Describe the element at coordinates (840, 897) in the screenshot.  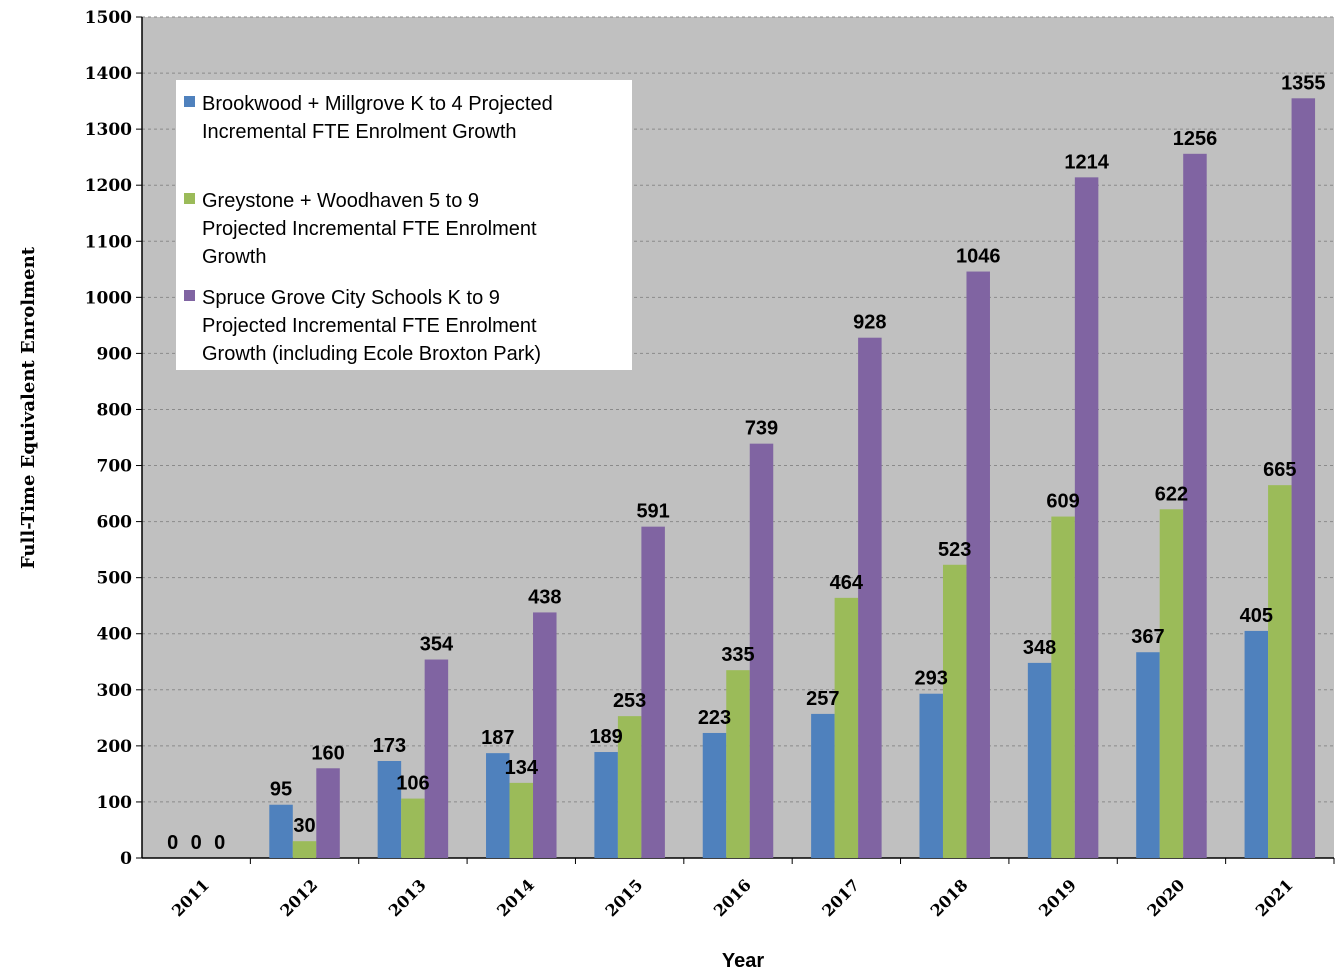
I see `x-tick-label: 2017` at that location.